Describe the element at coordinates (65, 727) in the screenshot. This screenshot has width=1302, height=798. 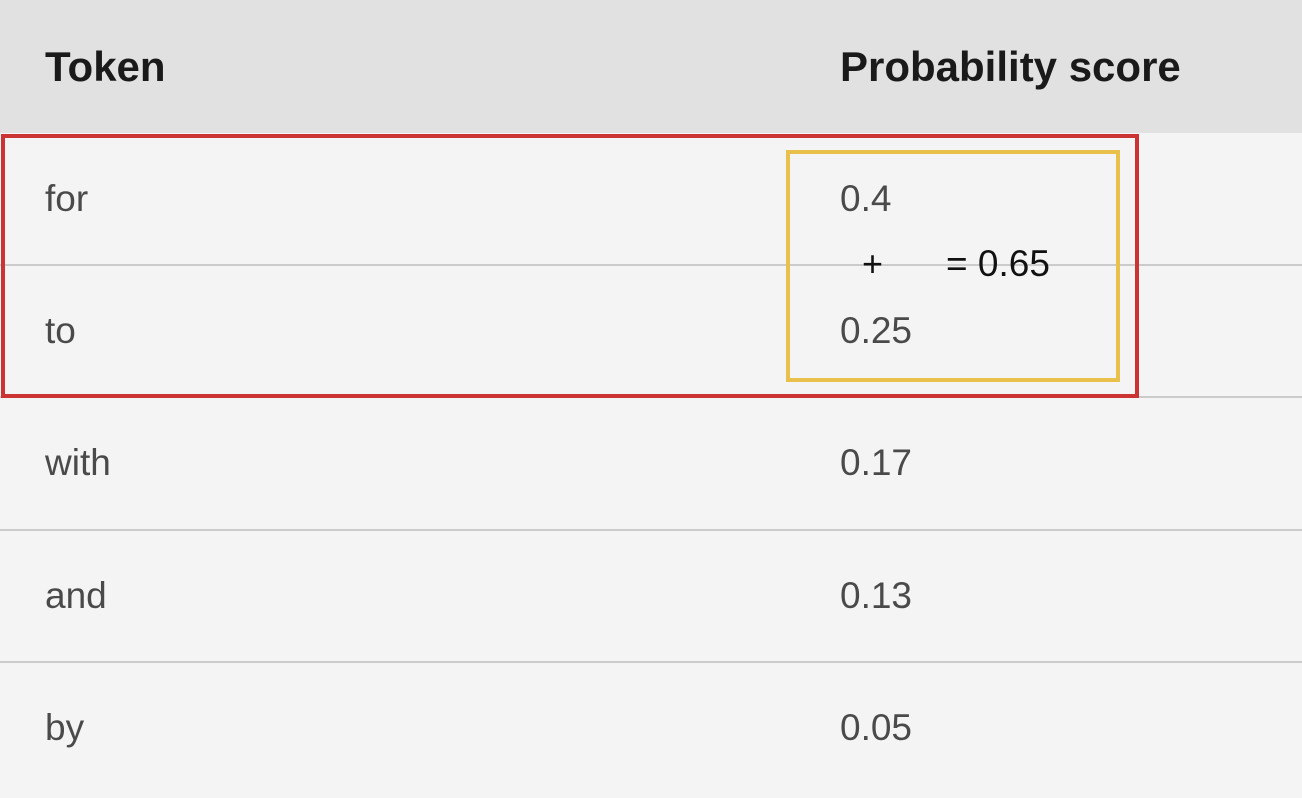
I see `token-cell: by` at that location.